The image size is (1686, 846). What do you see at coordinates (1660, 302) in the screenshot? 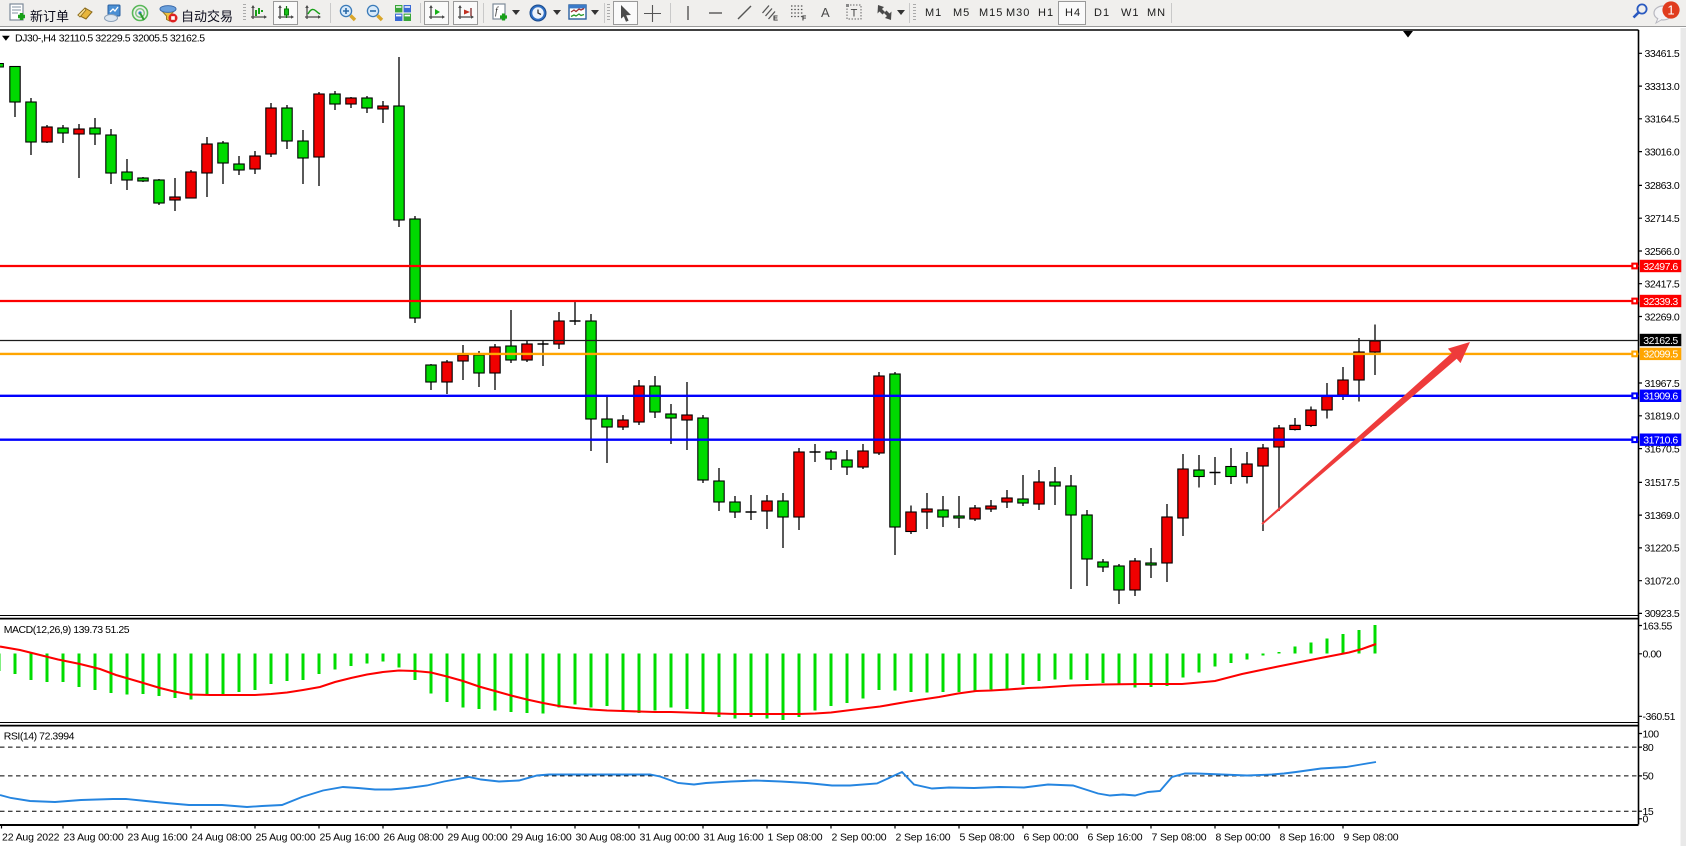
I see `svg-text: 32339.3` at bounding box center [1660, 302].